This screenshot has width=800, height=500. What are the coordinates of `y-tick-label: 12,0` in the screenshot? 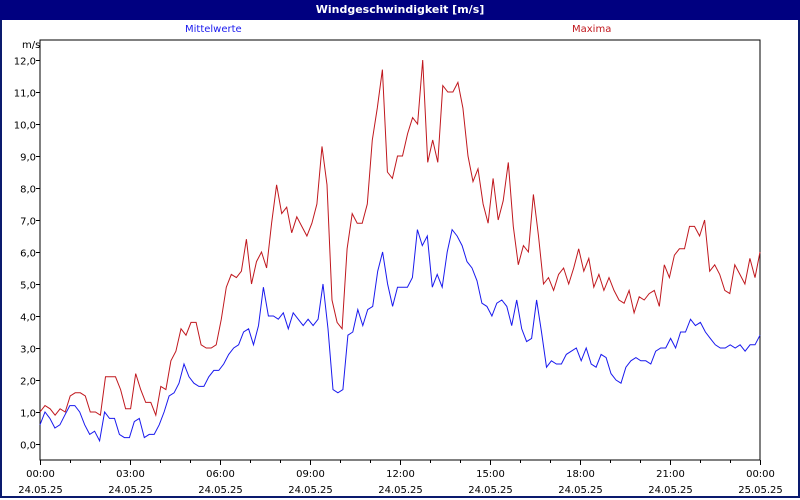 It's located at (25, 62).